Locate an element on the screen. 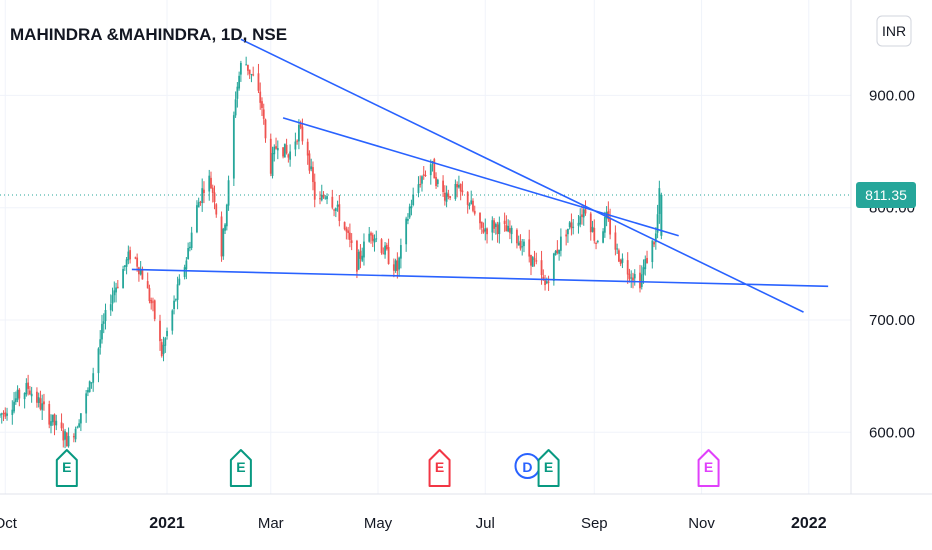  earnings-marker: E is located at coordinates (439, 468).